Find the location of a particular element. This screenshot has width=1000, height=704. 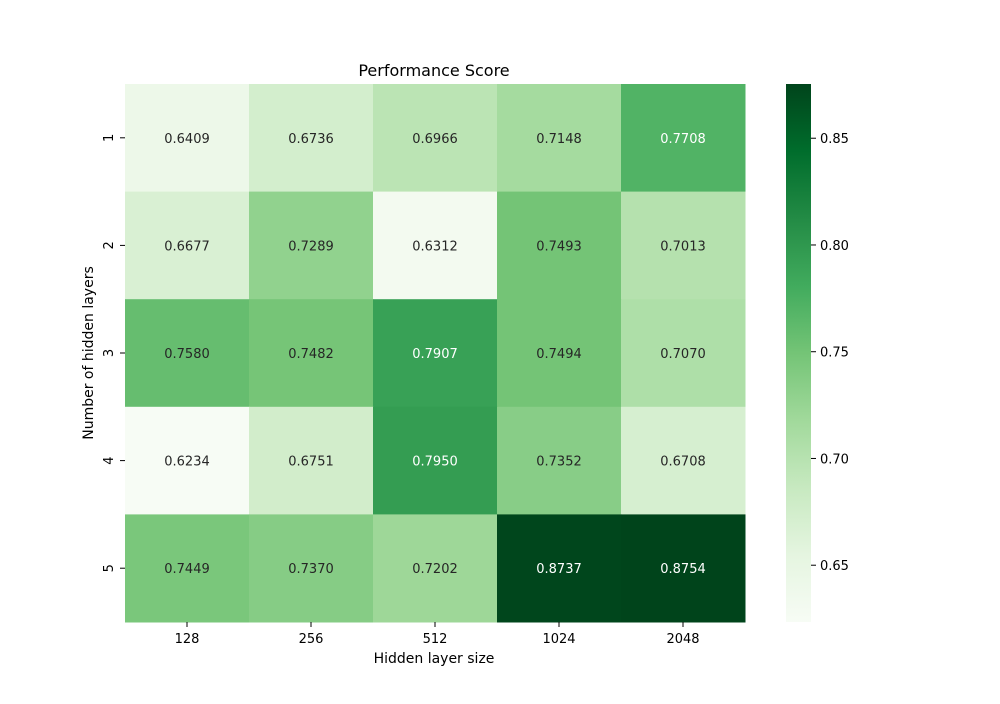

colorbar-tick-label: 0.65 is located at coordinates (834, 566).